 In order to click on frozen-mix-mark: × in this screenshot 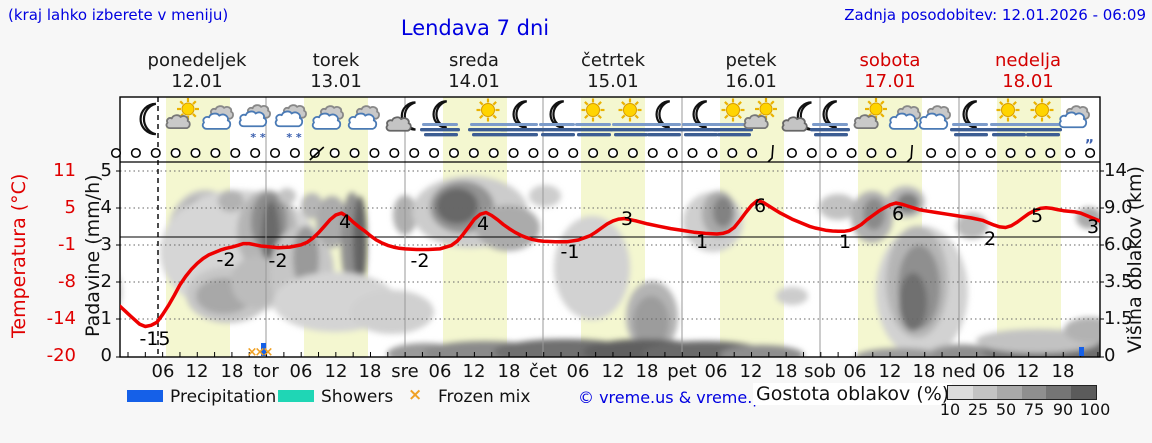, I will do `click(252, 352)`.